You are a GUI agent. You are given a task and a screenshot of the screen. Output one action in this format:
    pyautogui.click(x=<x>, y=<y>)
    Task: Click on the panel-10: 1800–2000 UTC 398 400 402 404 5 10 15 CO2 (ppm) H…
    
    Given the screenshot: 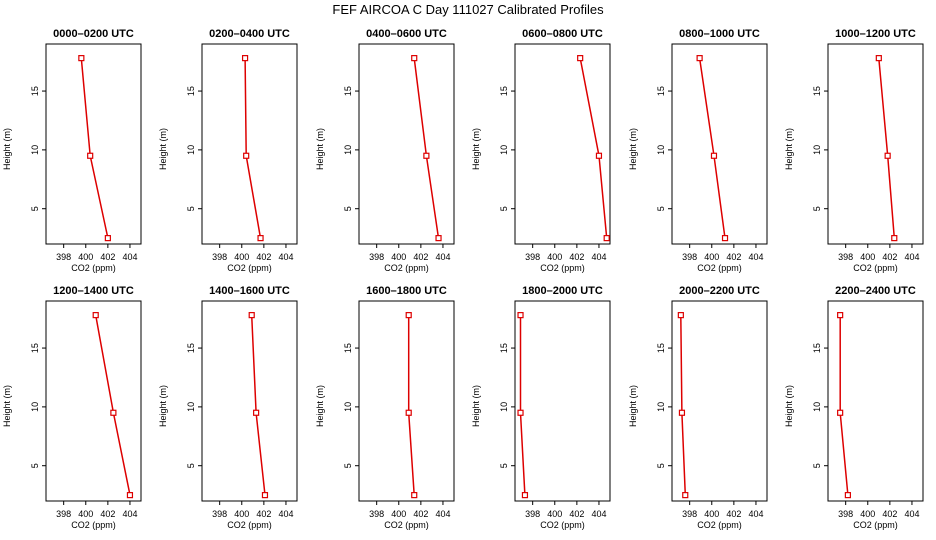 What is the action you would take?
    pyautogui.click(x=541, y=407)
    